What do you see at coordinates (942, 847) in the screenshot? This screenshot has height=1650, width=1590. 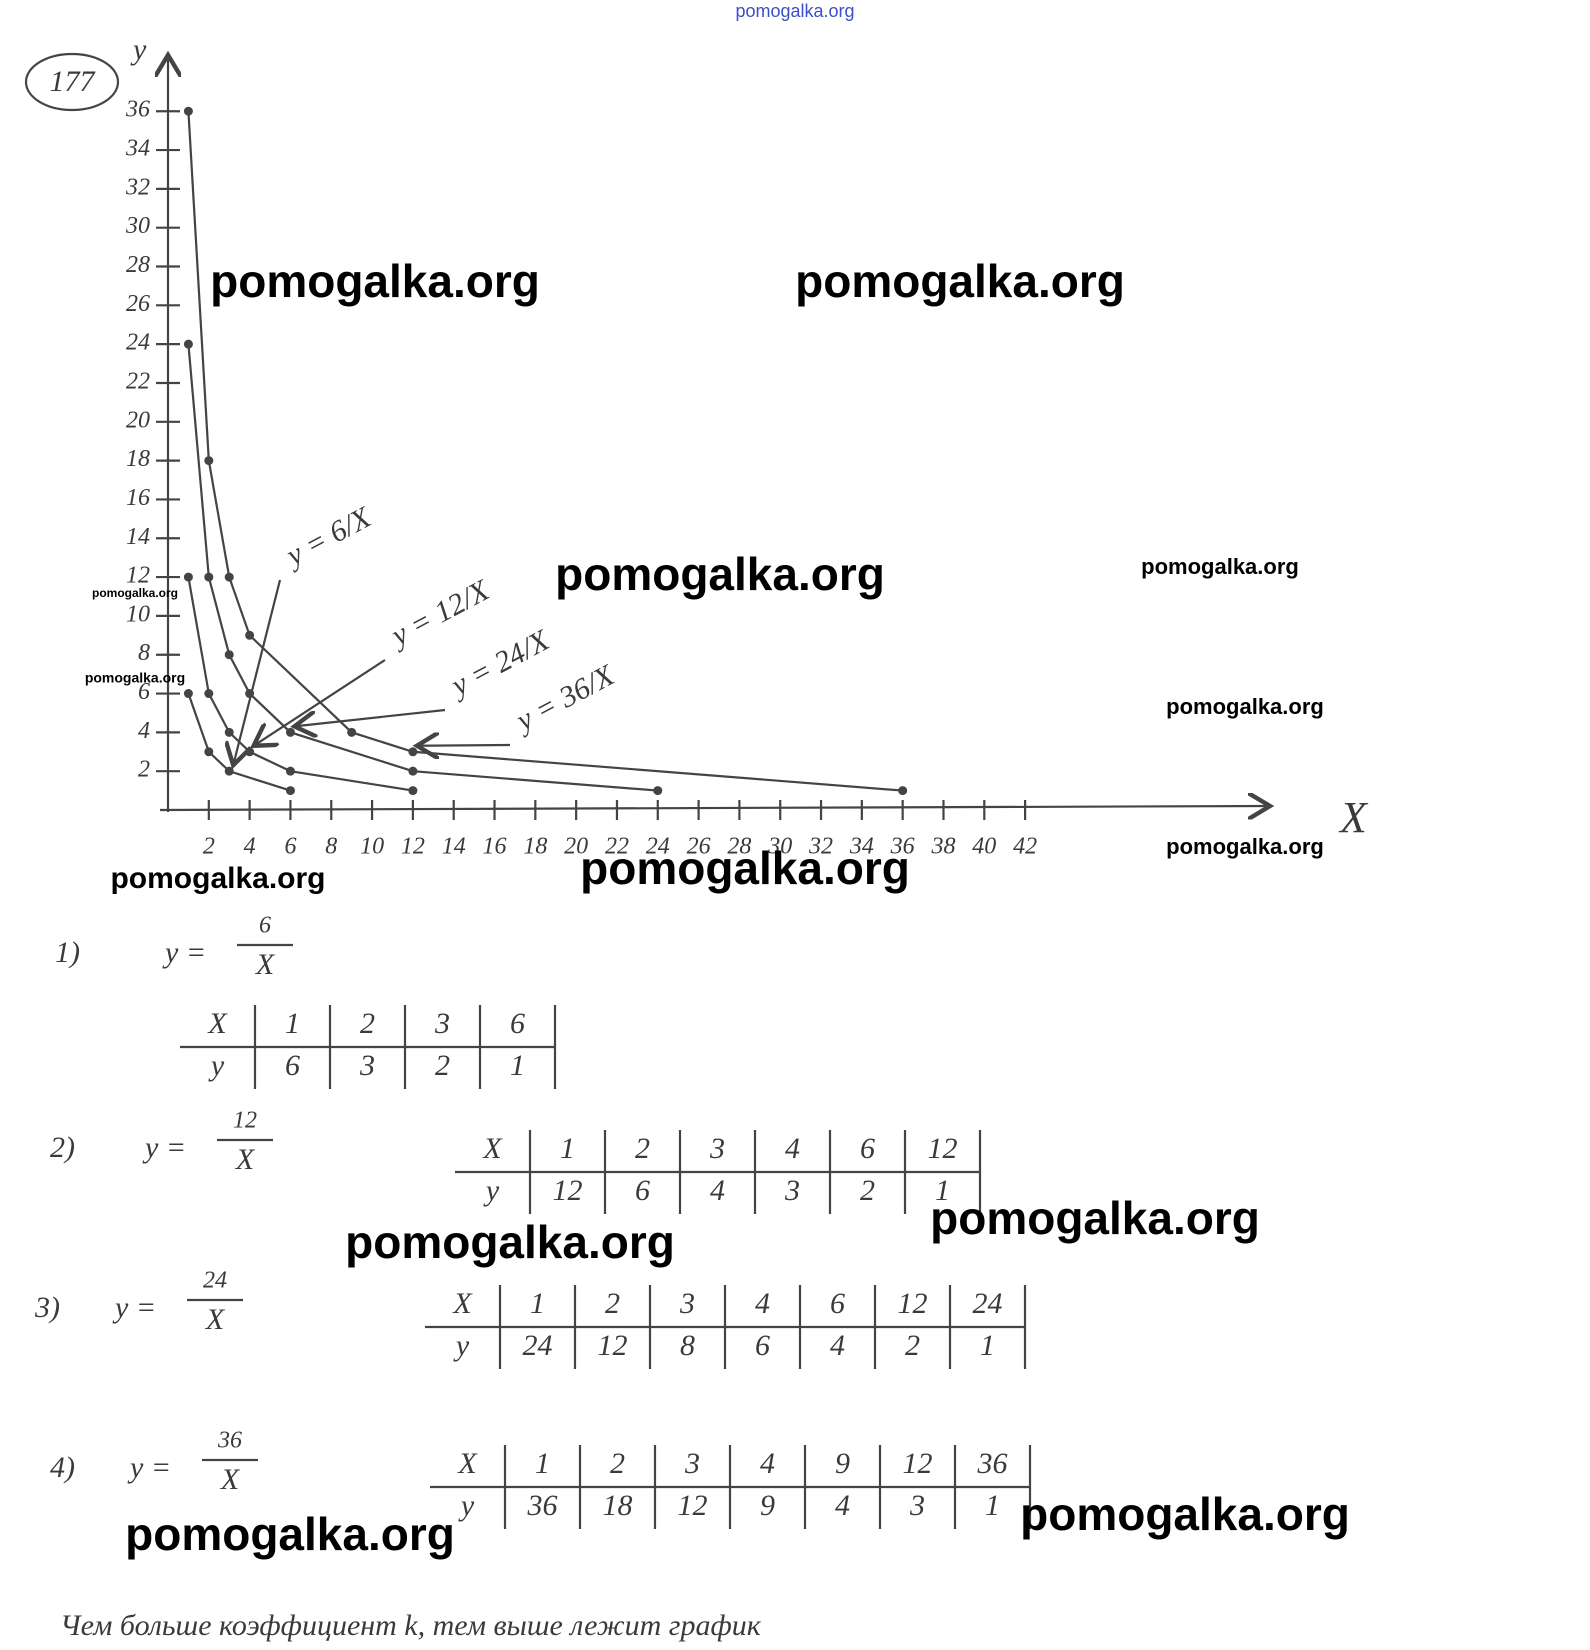 I see `x-tick-label: 38` at bounding box center [942, 847].